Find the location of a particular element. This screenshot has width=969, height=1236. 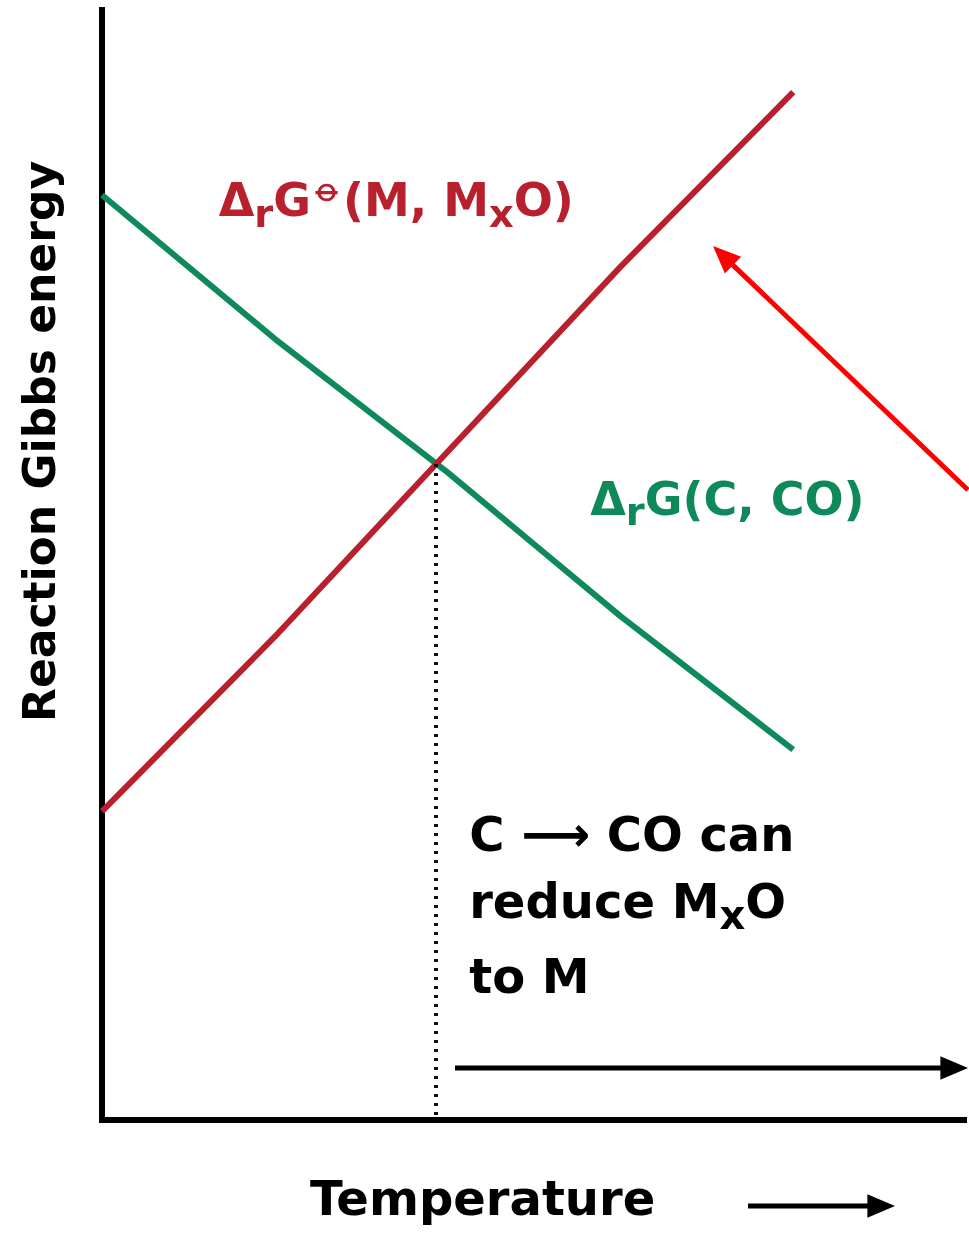

series-label: Δ$_{r}$G$^{⦵}$(M, M$_{x}$O) is located at coordinates (396, 200).